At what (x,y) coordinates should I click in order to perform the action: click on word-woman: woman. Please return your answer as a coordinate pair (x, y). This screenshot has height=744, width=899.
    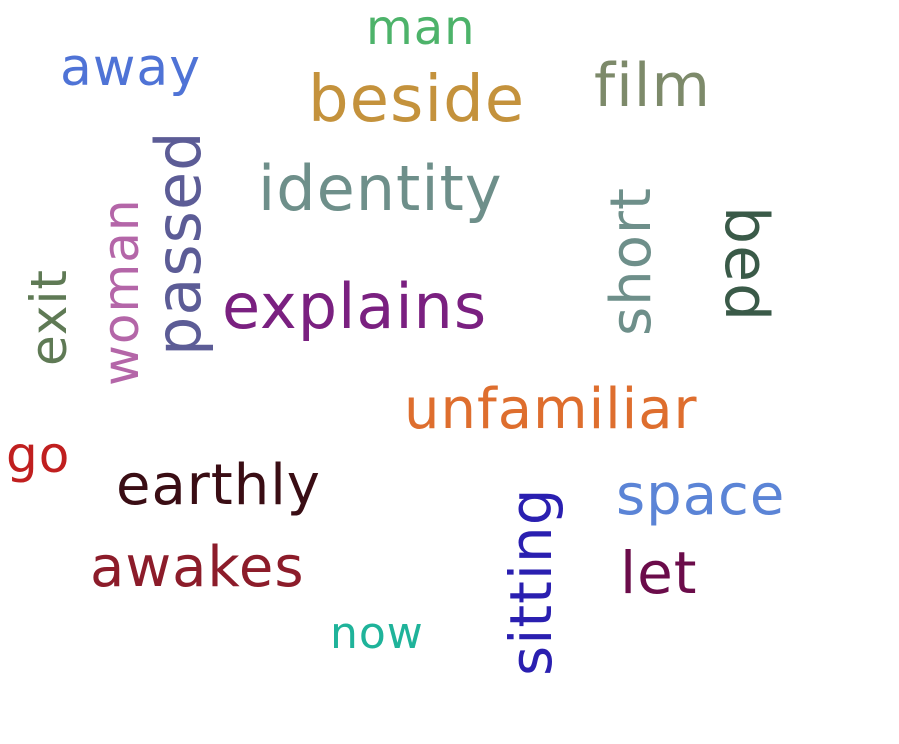
    Looking at the image, I should click on (121, 292).